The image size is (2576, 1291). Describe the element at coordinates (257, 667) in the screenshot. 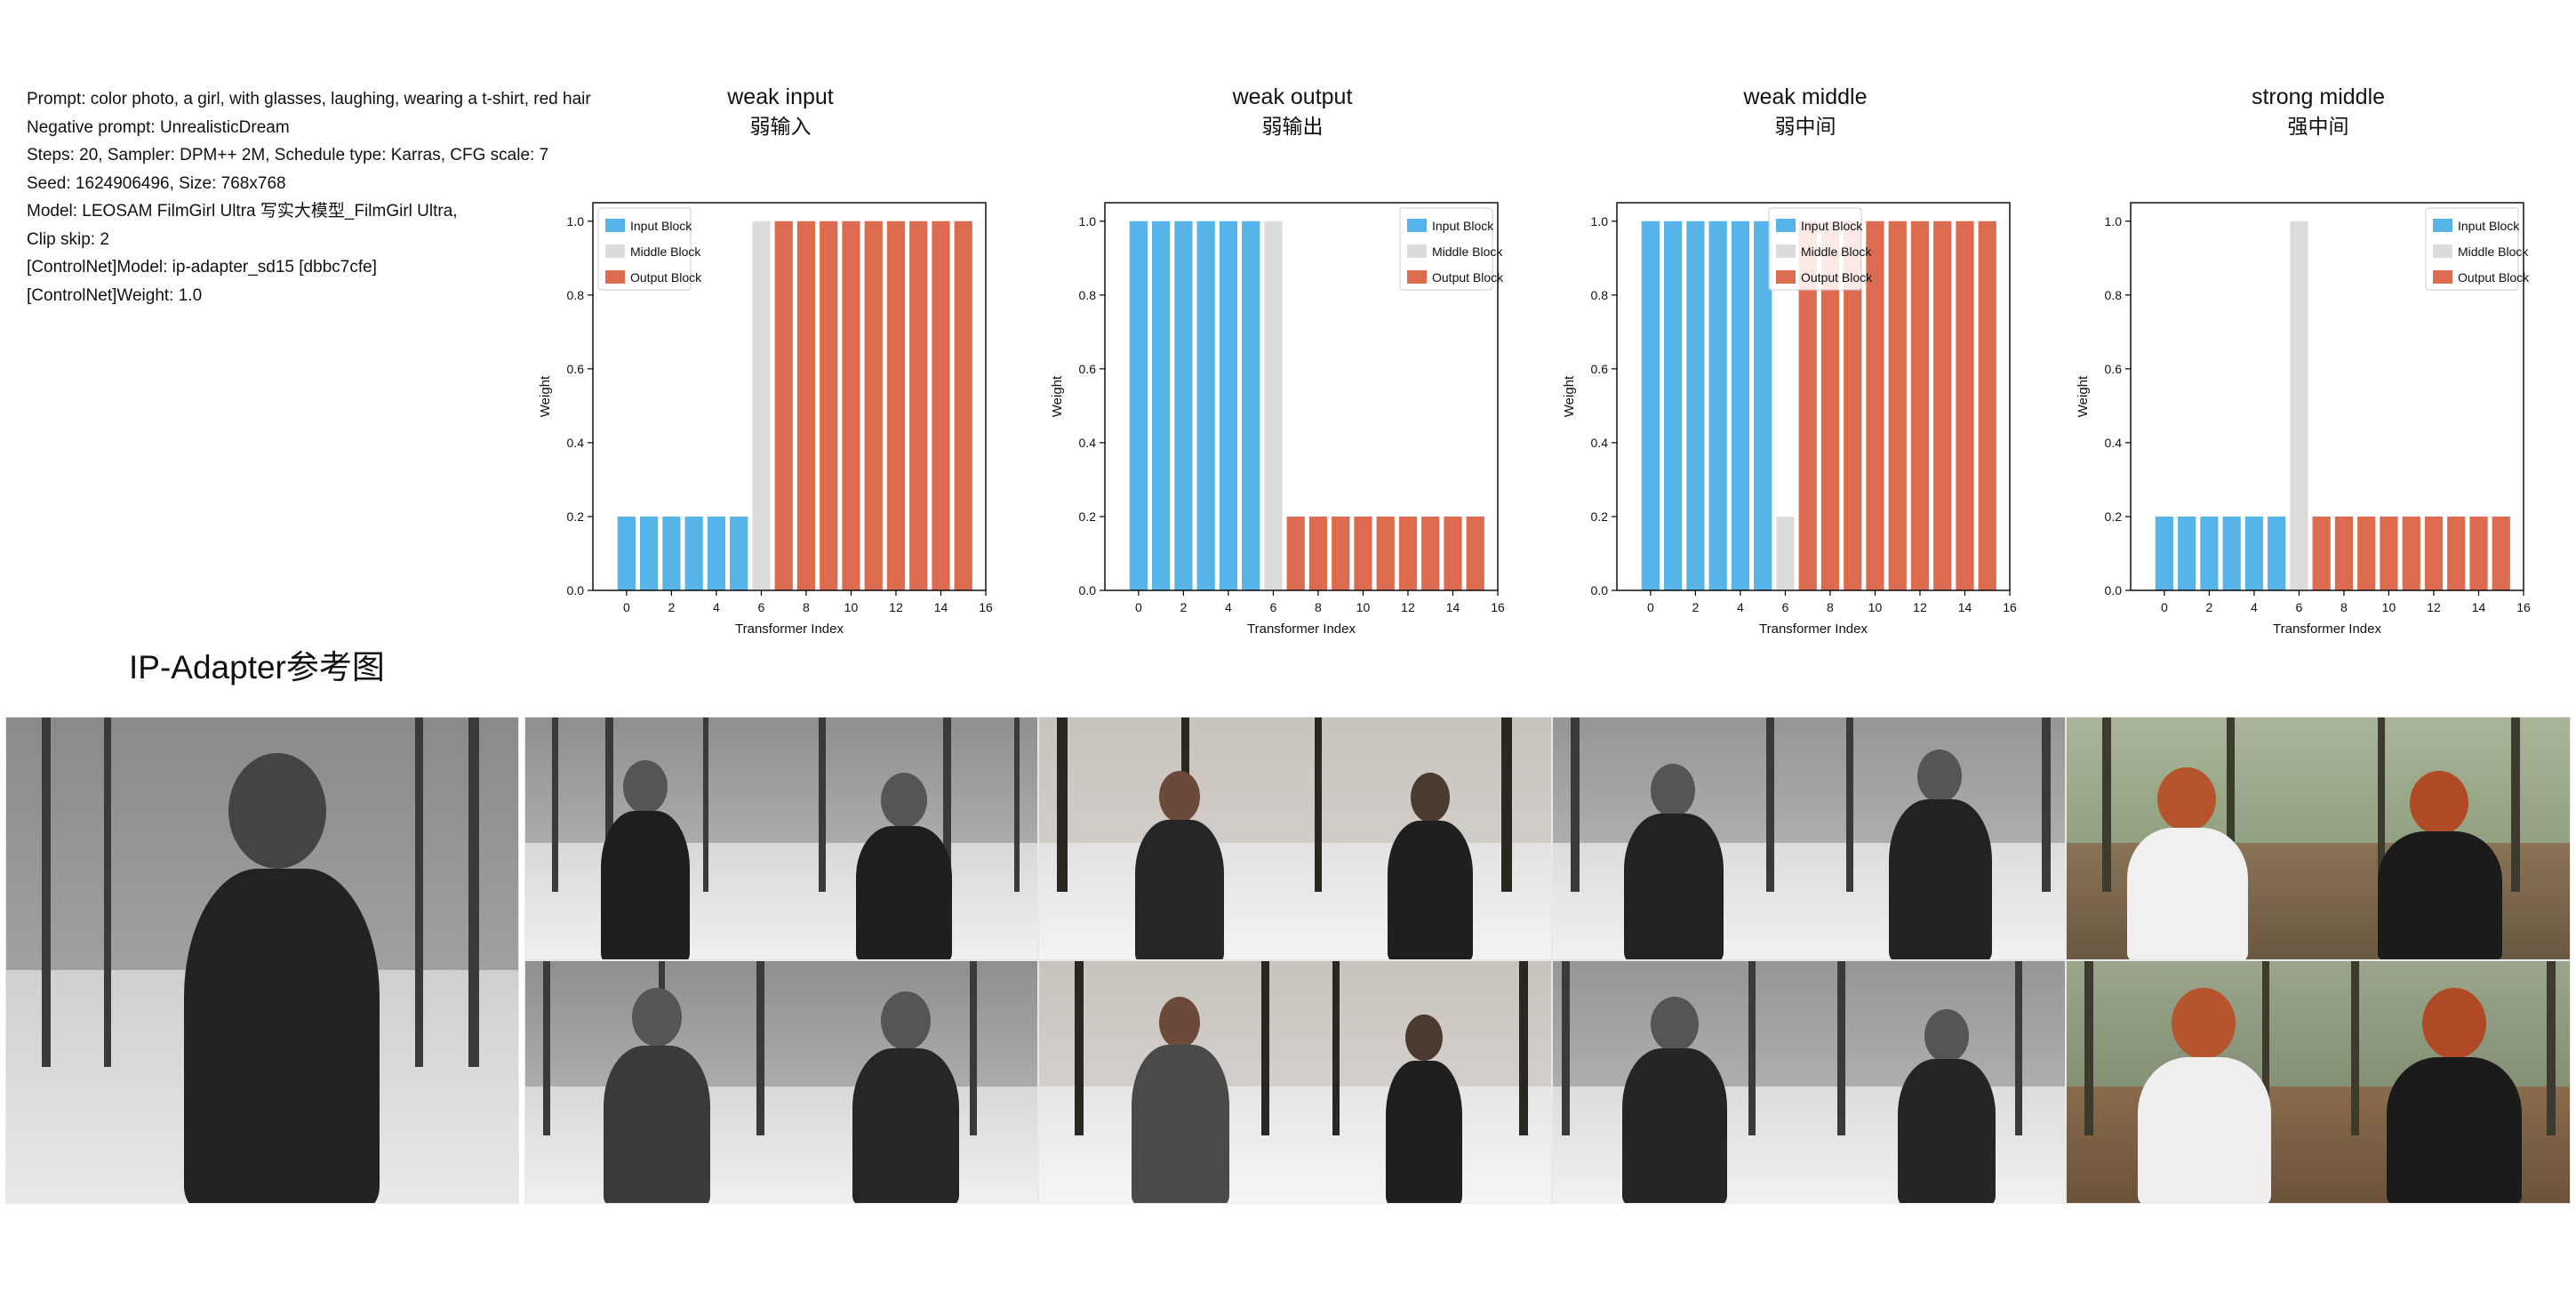

I see `reference-image-label: IP-Adapter参考图` at that location.